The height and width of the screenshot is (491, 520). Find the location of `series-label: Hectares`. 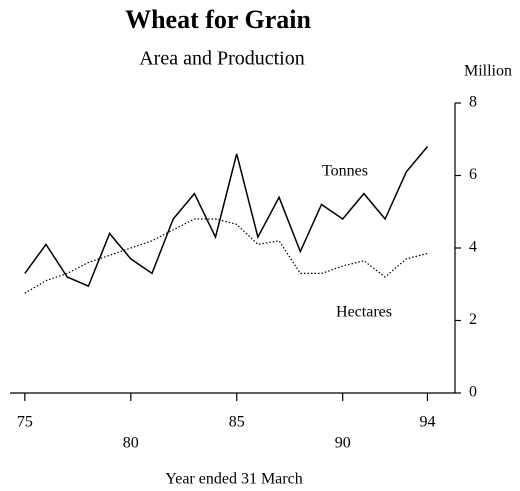

series-label: Hectares is located at coordinates (364, 312).